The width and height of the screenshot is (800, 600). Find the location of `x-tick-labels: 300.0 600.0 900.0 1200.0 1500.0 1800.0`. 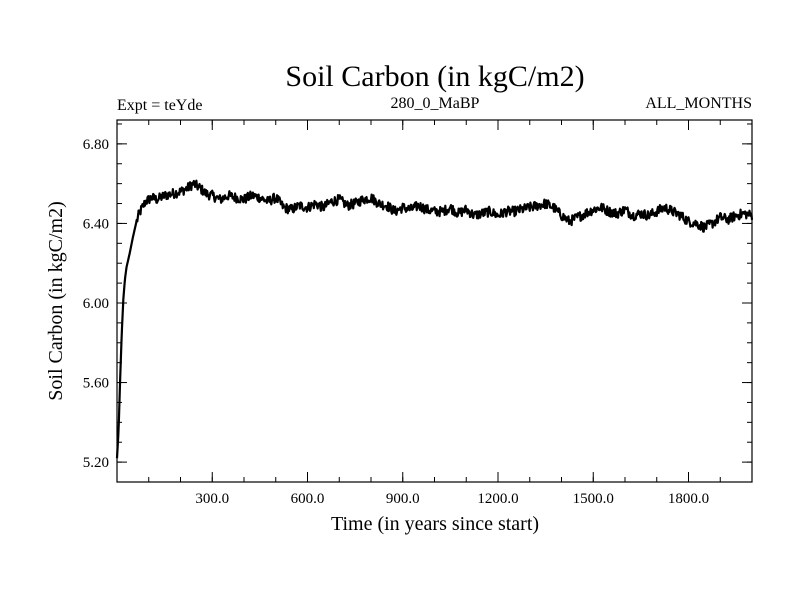

x-tick-labels: 300.0 600.0 900.0 1200.0 1500.0 1800.0 is located at coordinates (452, 499).